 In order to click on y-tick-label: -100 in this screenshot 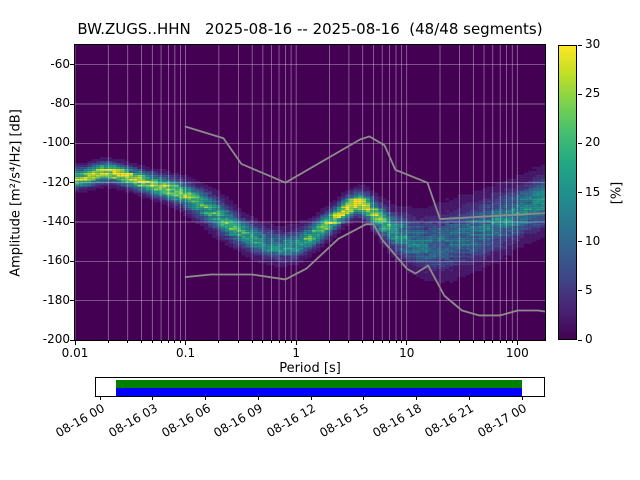, I will do `click(56, 142)`.